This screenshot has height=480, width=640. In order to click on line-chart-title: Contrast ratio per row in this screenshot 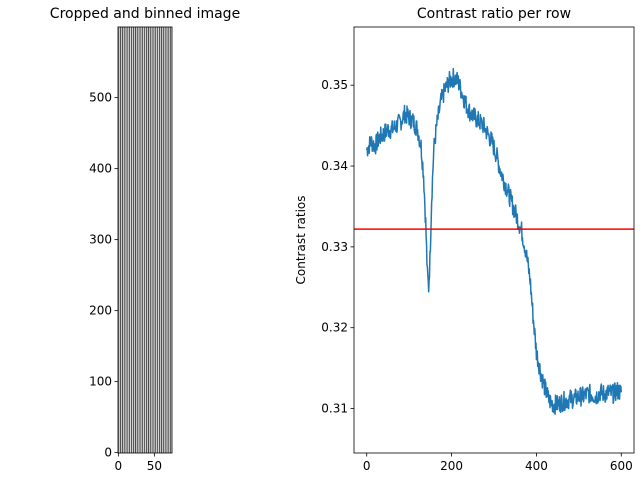, I will do `click(494, 14)`.